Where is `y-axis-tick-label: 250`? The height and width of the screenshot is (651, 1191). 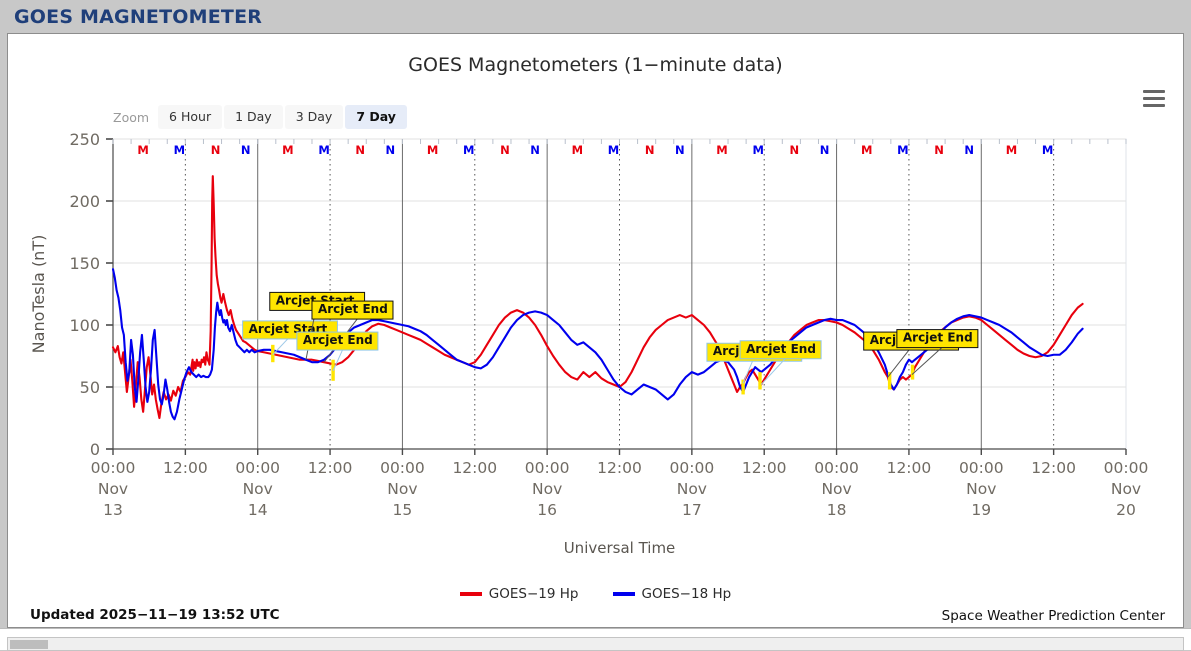 y-axis-tick-label: 250 is located at coordinates (84, 139).